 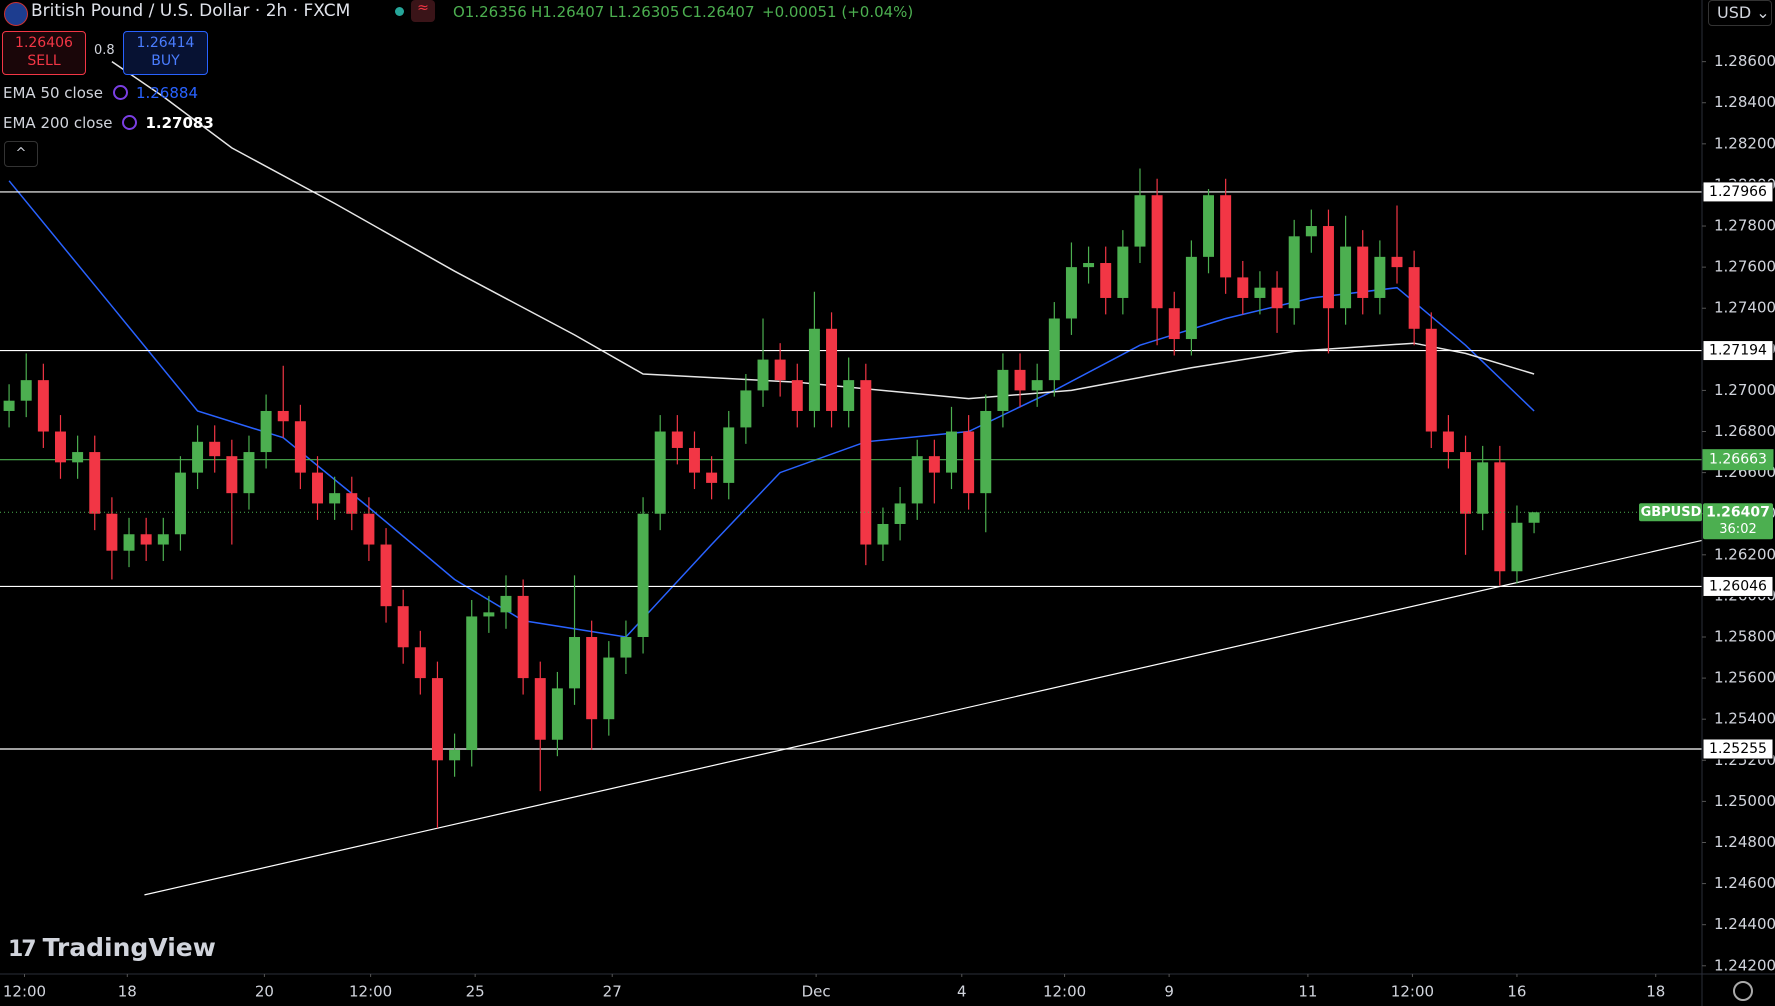 I want to click on level-tag-label: 1.25255, so click(x=1738, y=749).